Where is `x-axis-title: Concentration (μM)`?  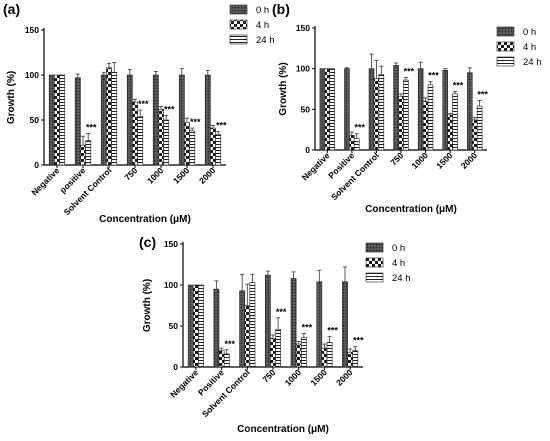
x-axis-title: Concentration (μM) is located at coordinates (283, 429).